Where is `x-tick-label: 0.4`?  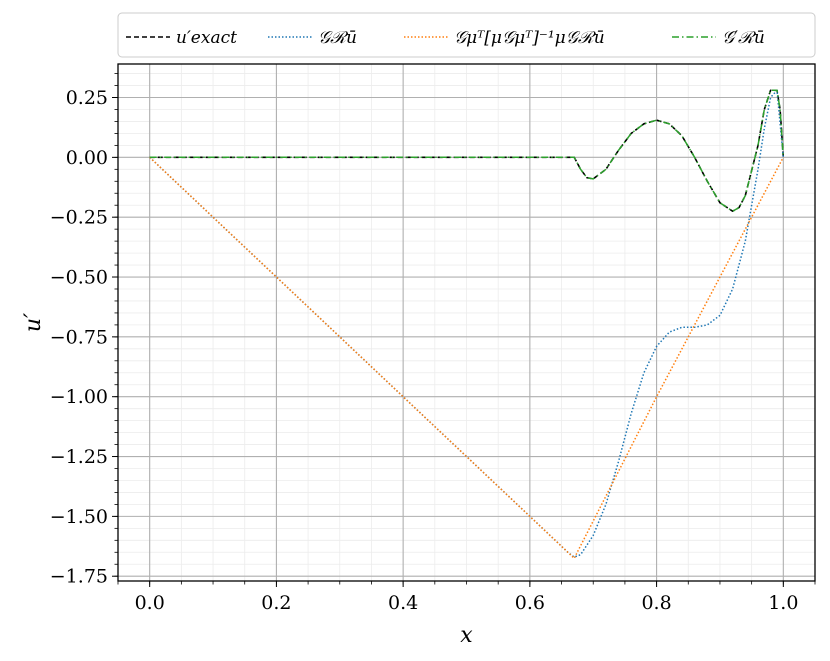 x-tick-label: 0.4 is located at coordinates (403, 603).